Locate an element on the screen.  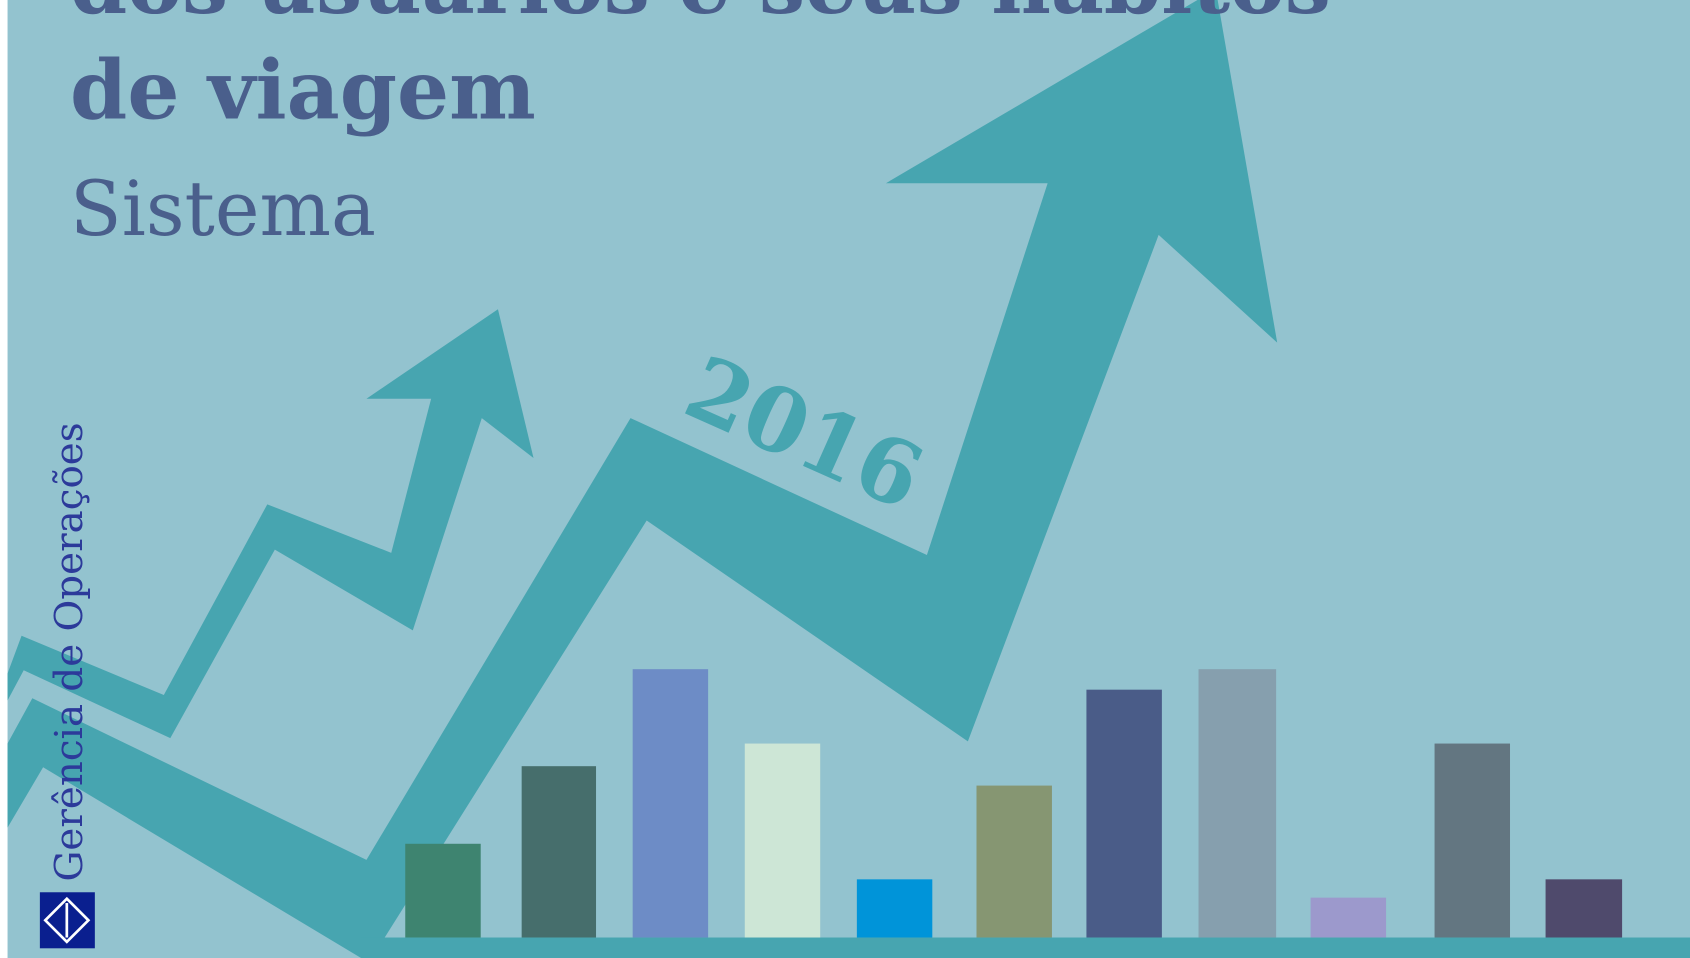
subtitle: Sistema is located at coordinates (223, 209).